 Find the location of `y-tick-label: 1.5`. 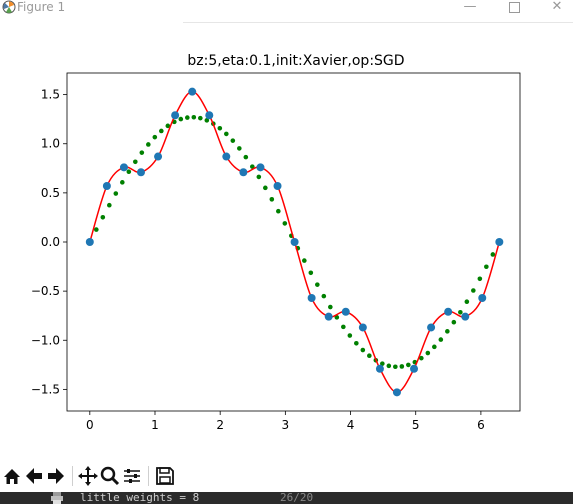

y-tick-label: 1.5 is located at coordinates (50, 95).